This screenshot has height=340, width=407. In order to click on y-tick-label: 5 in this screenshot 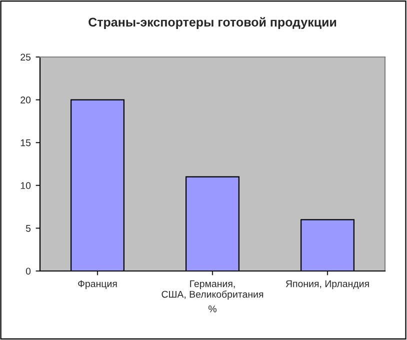, I will do `click(28, 228)`.